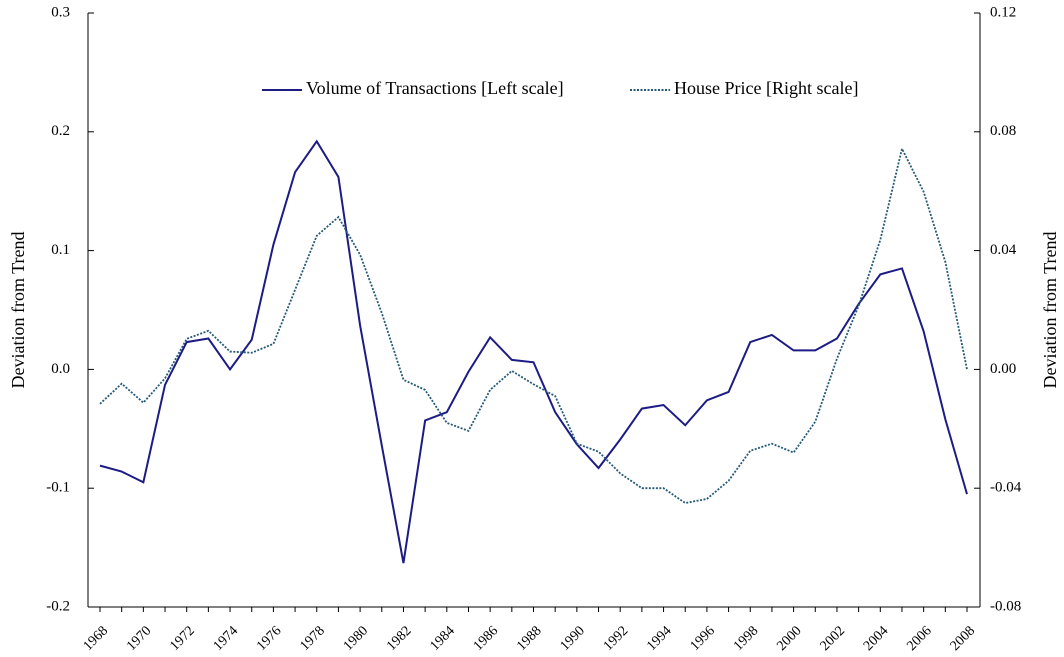 The height and width of the screenshot is (657, 1064). Describe the element at coordinates (96, 638) in the screenshot. I see `x-tick-label: 1968` at that location.